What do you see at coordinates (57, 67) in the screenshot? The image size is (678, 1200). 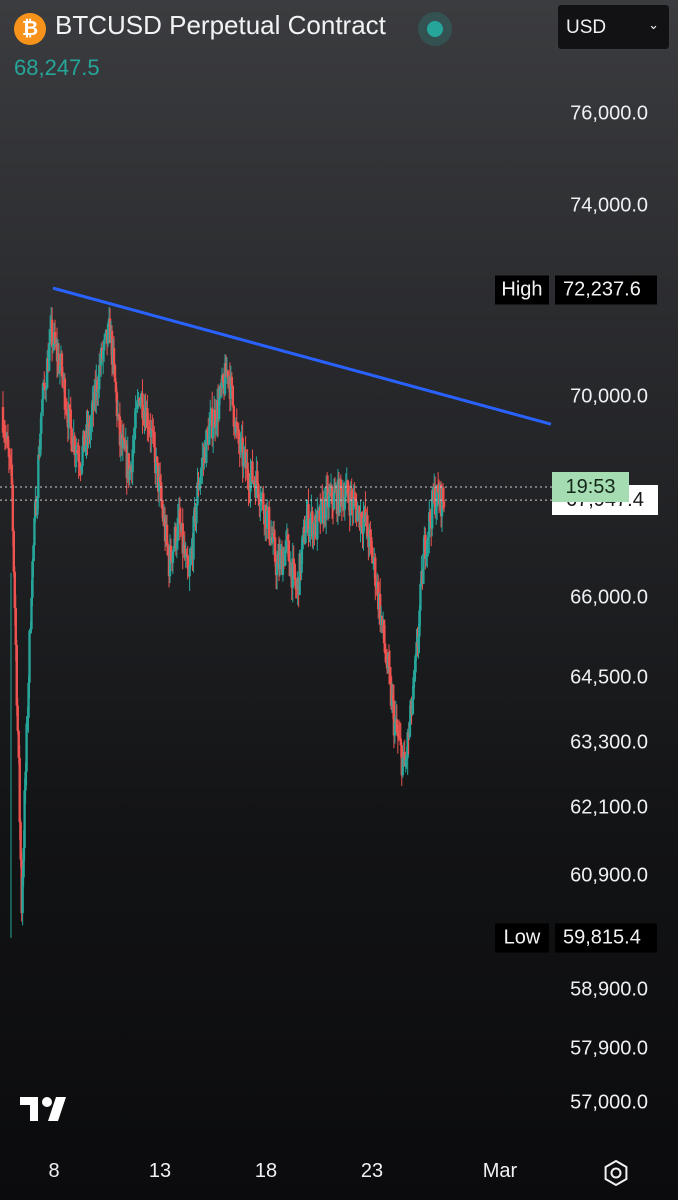 I see `last-price: 68,247.5` at bounding box center [57, 67].